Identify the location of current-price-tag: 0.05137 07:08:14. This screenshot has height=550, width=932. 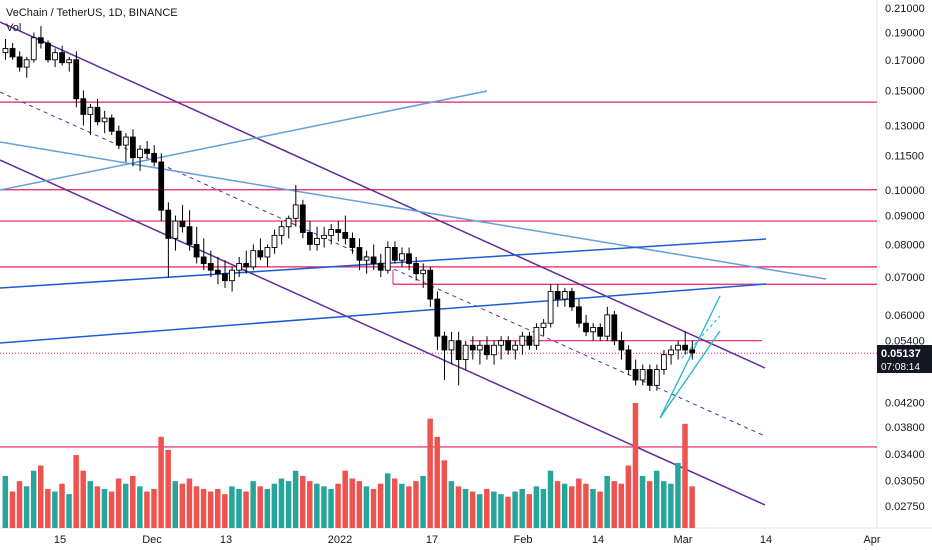
(904, 359).